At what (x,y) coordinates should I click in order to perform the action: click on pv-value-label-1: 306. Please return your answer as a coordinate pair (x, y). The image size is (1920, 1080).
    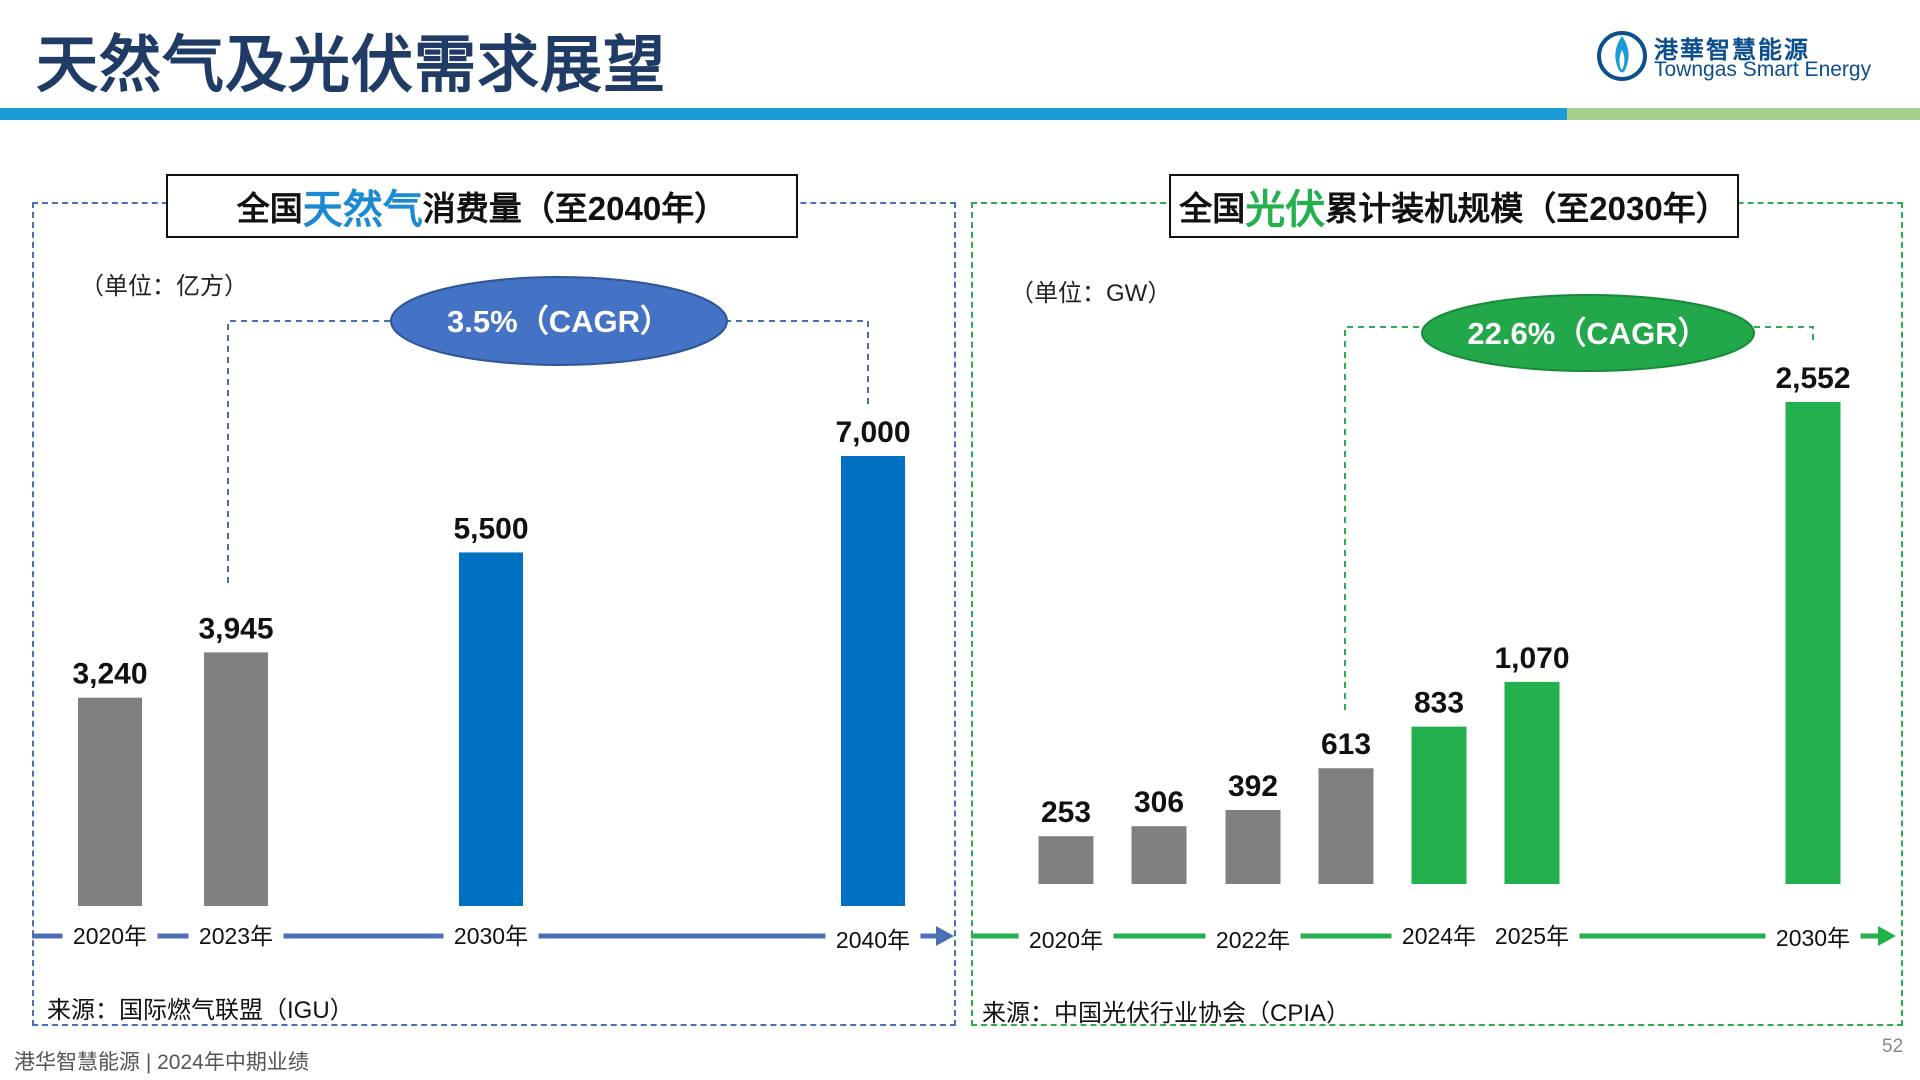
    Looking at the image, I should click on (1159, 802).